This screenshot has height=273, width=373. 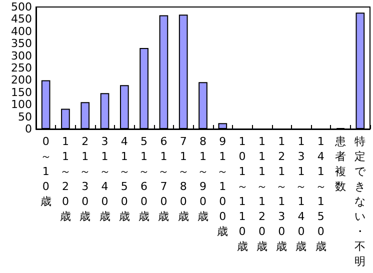 What do you see at coordinates (21, 7) in the screenshot?
I see `y-tick-label: 500` at bounding box center [21, 7].